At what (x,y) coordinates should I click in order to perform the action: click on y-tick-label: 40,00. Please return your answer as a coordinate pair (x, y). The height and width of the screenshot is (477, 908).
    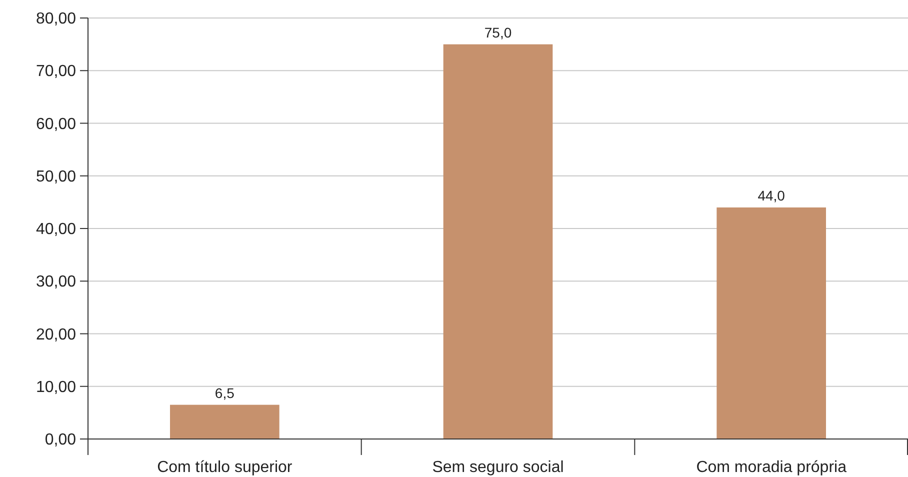
    Looking at the image, I should click on (56, 229).